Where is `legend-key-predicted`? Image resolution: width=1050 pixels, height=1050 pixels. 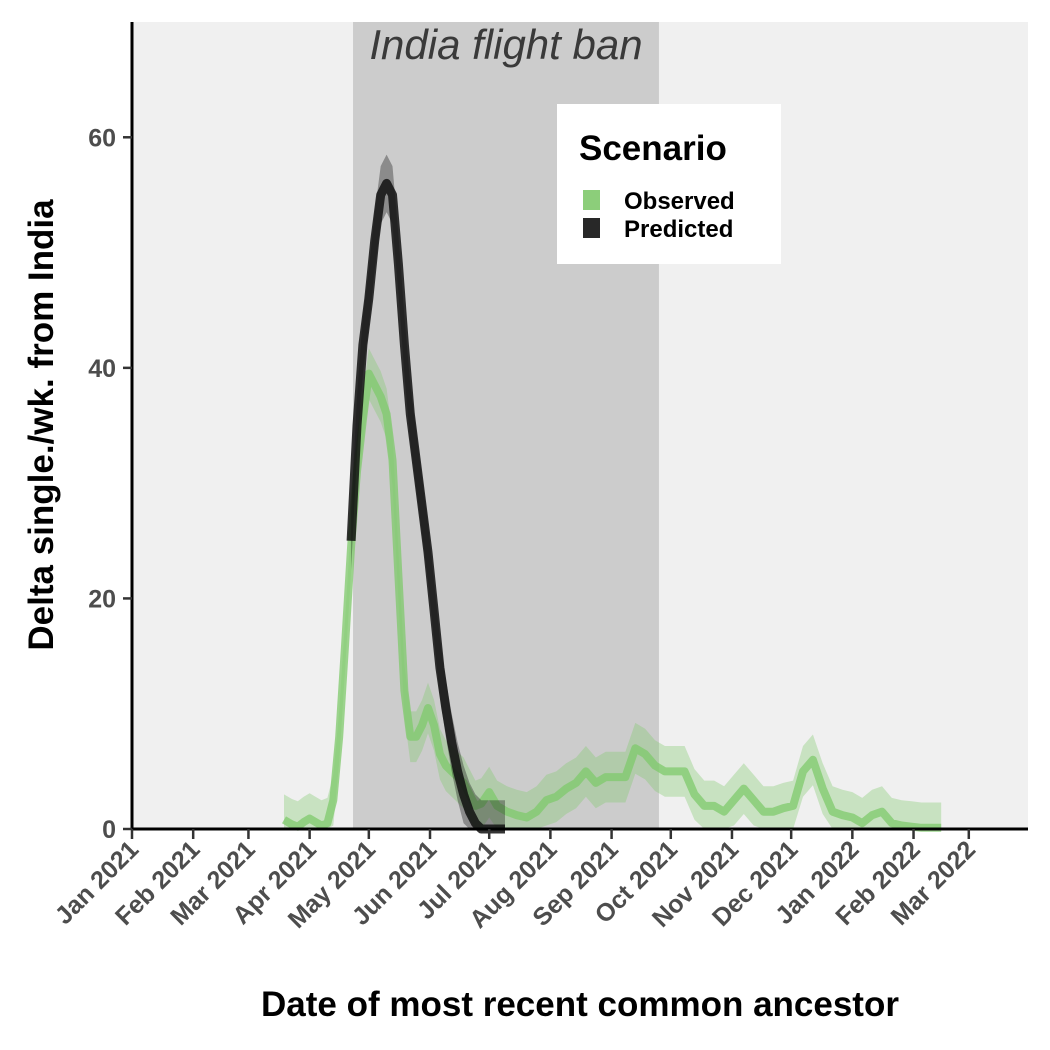 legend-key-predicted is located at coordinates (591, 228).